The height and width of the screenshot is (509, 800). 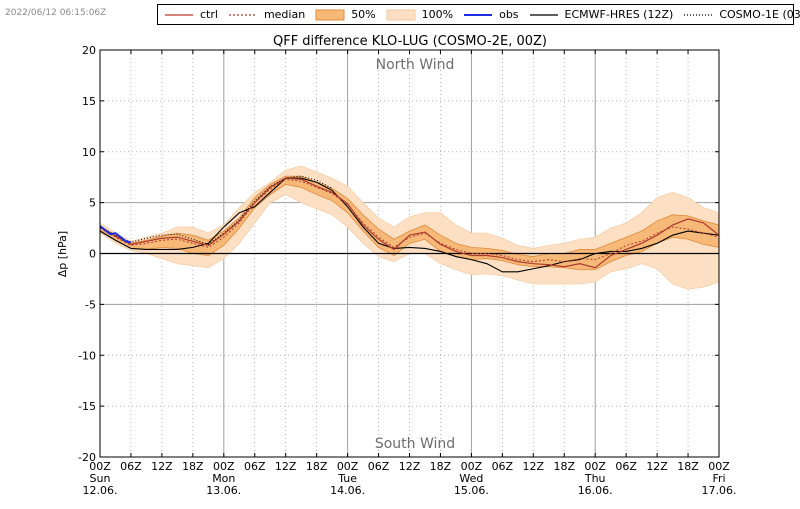 What do you see at coordinates (347, 490) in the screenshot?
I see `day-date-label: 14.06.` at bounding box center [347, 490].